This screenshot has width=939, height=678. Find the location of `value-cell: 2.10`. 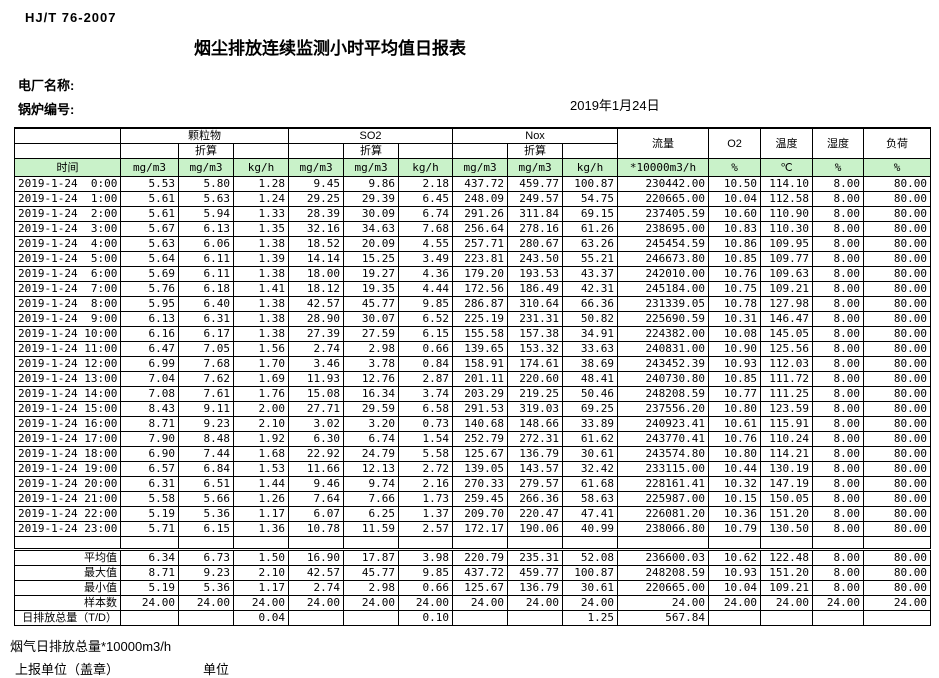

value-cell: 2.10 is located at coordinates (261, 424).